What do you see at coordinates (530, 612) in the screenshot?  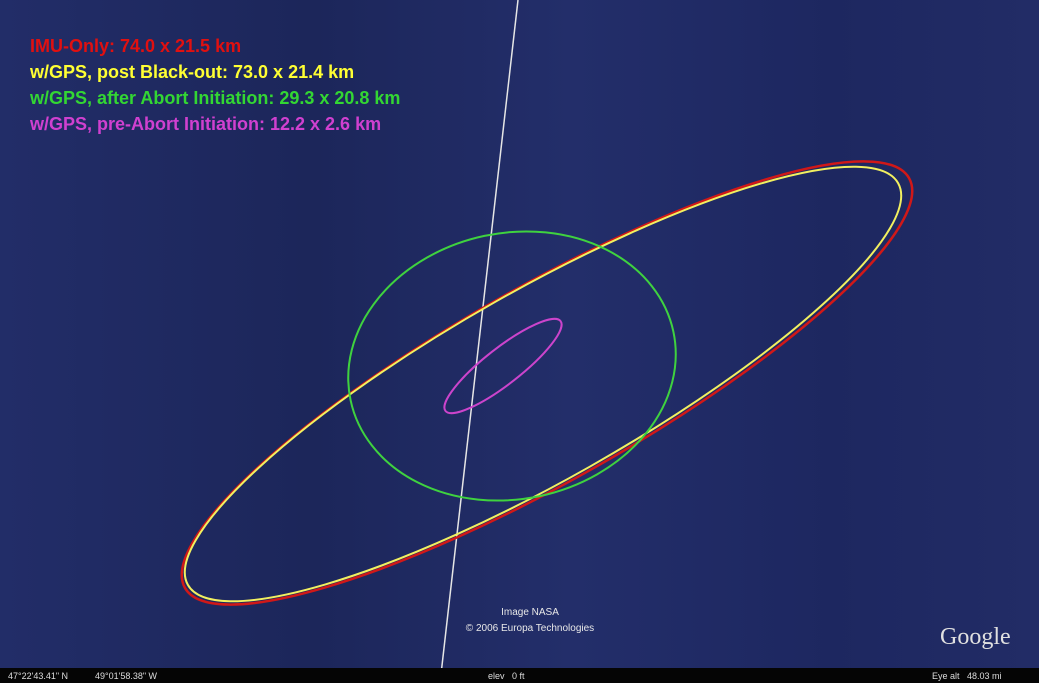 I see `credit: Image NASA` at bounding box center [530, 612].